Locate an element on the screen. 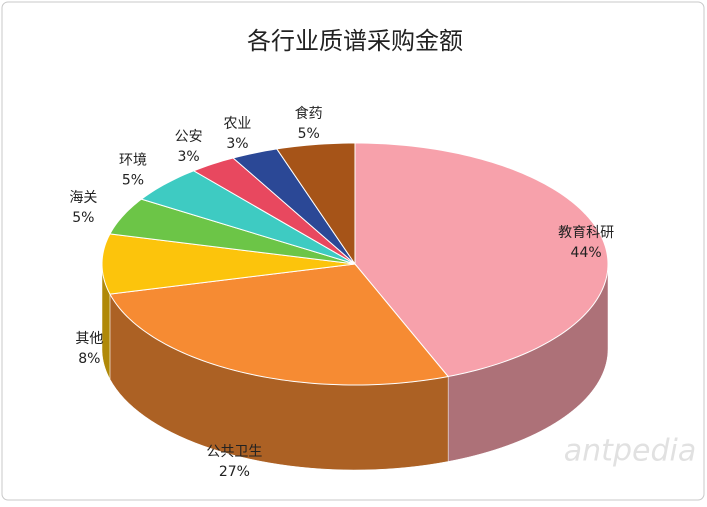  watermark: antpedia is located at coordinates (630, 451).